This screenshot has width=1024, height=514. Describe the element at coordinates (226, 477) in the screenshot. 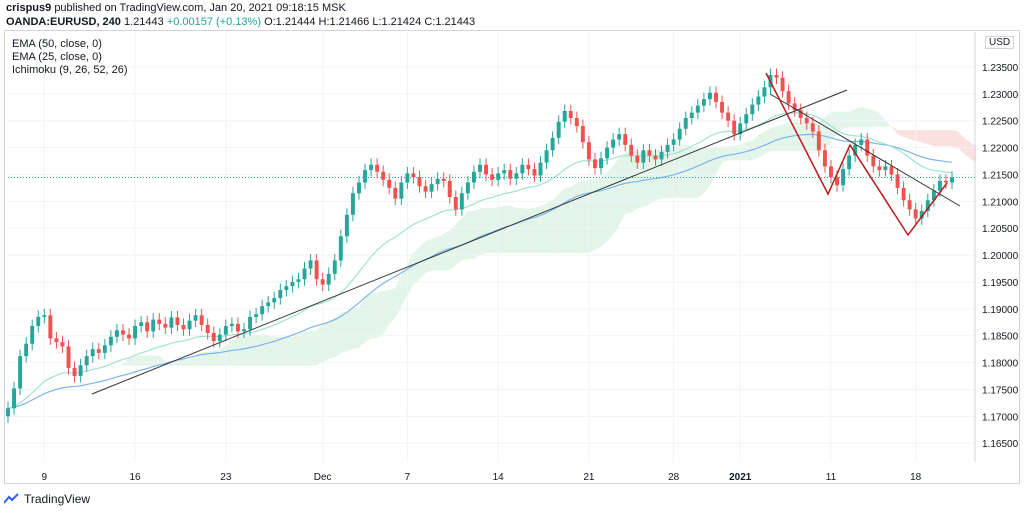

I see `x-tick-label: 23` at that location.